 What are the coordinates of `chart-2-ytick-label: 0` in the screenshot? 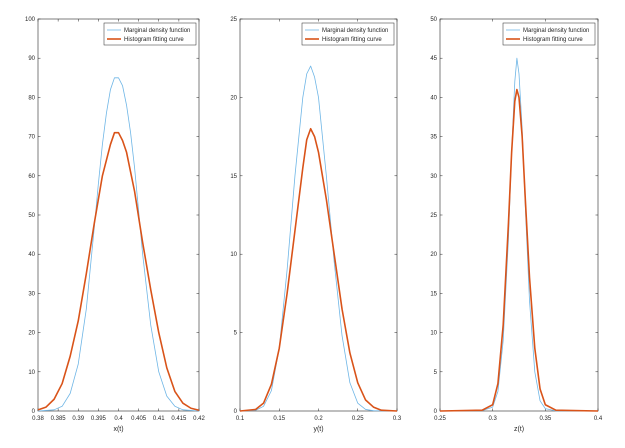 It's located at (236, 412).